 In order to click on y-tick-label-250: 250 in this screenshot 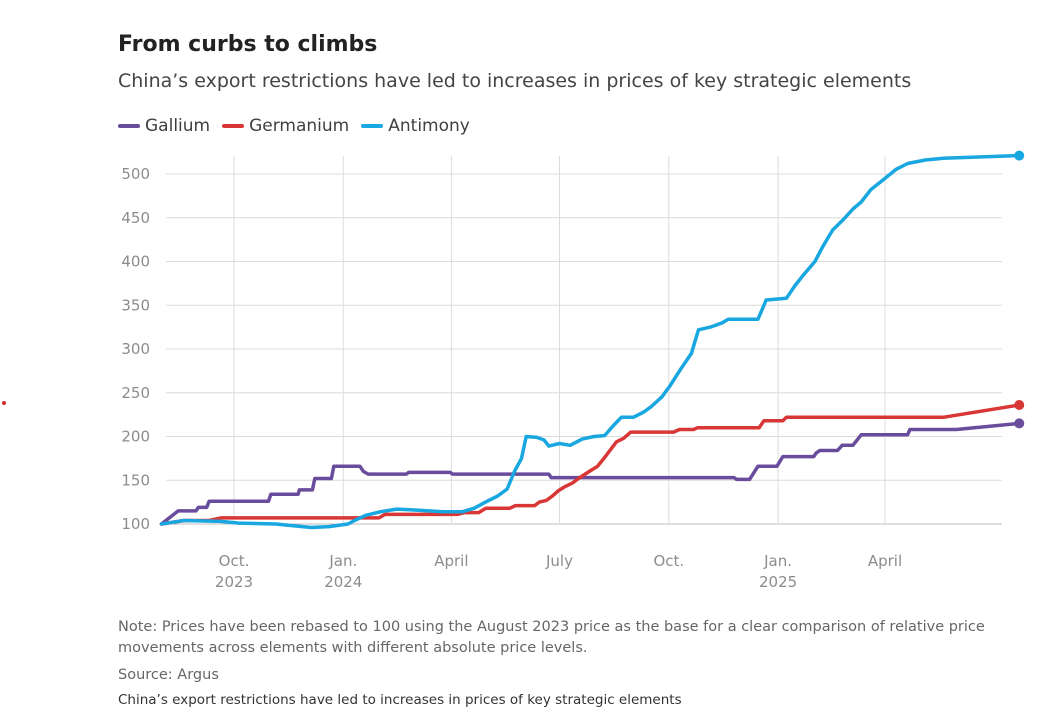, I will do `click(135, 393)`.